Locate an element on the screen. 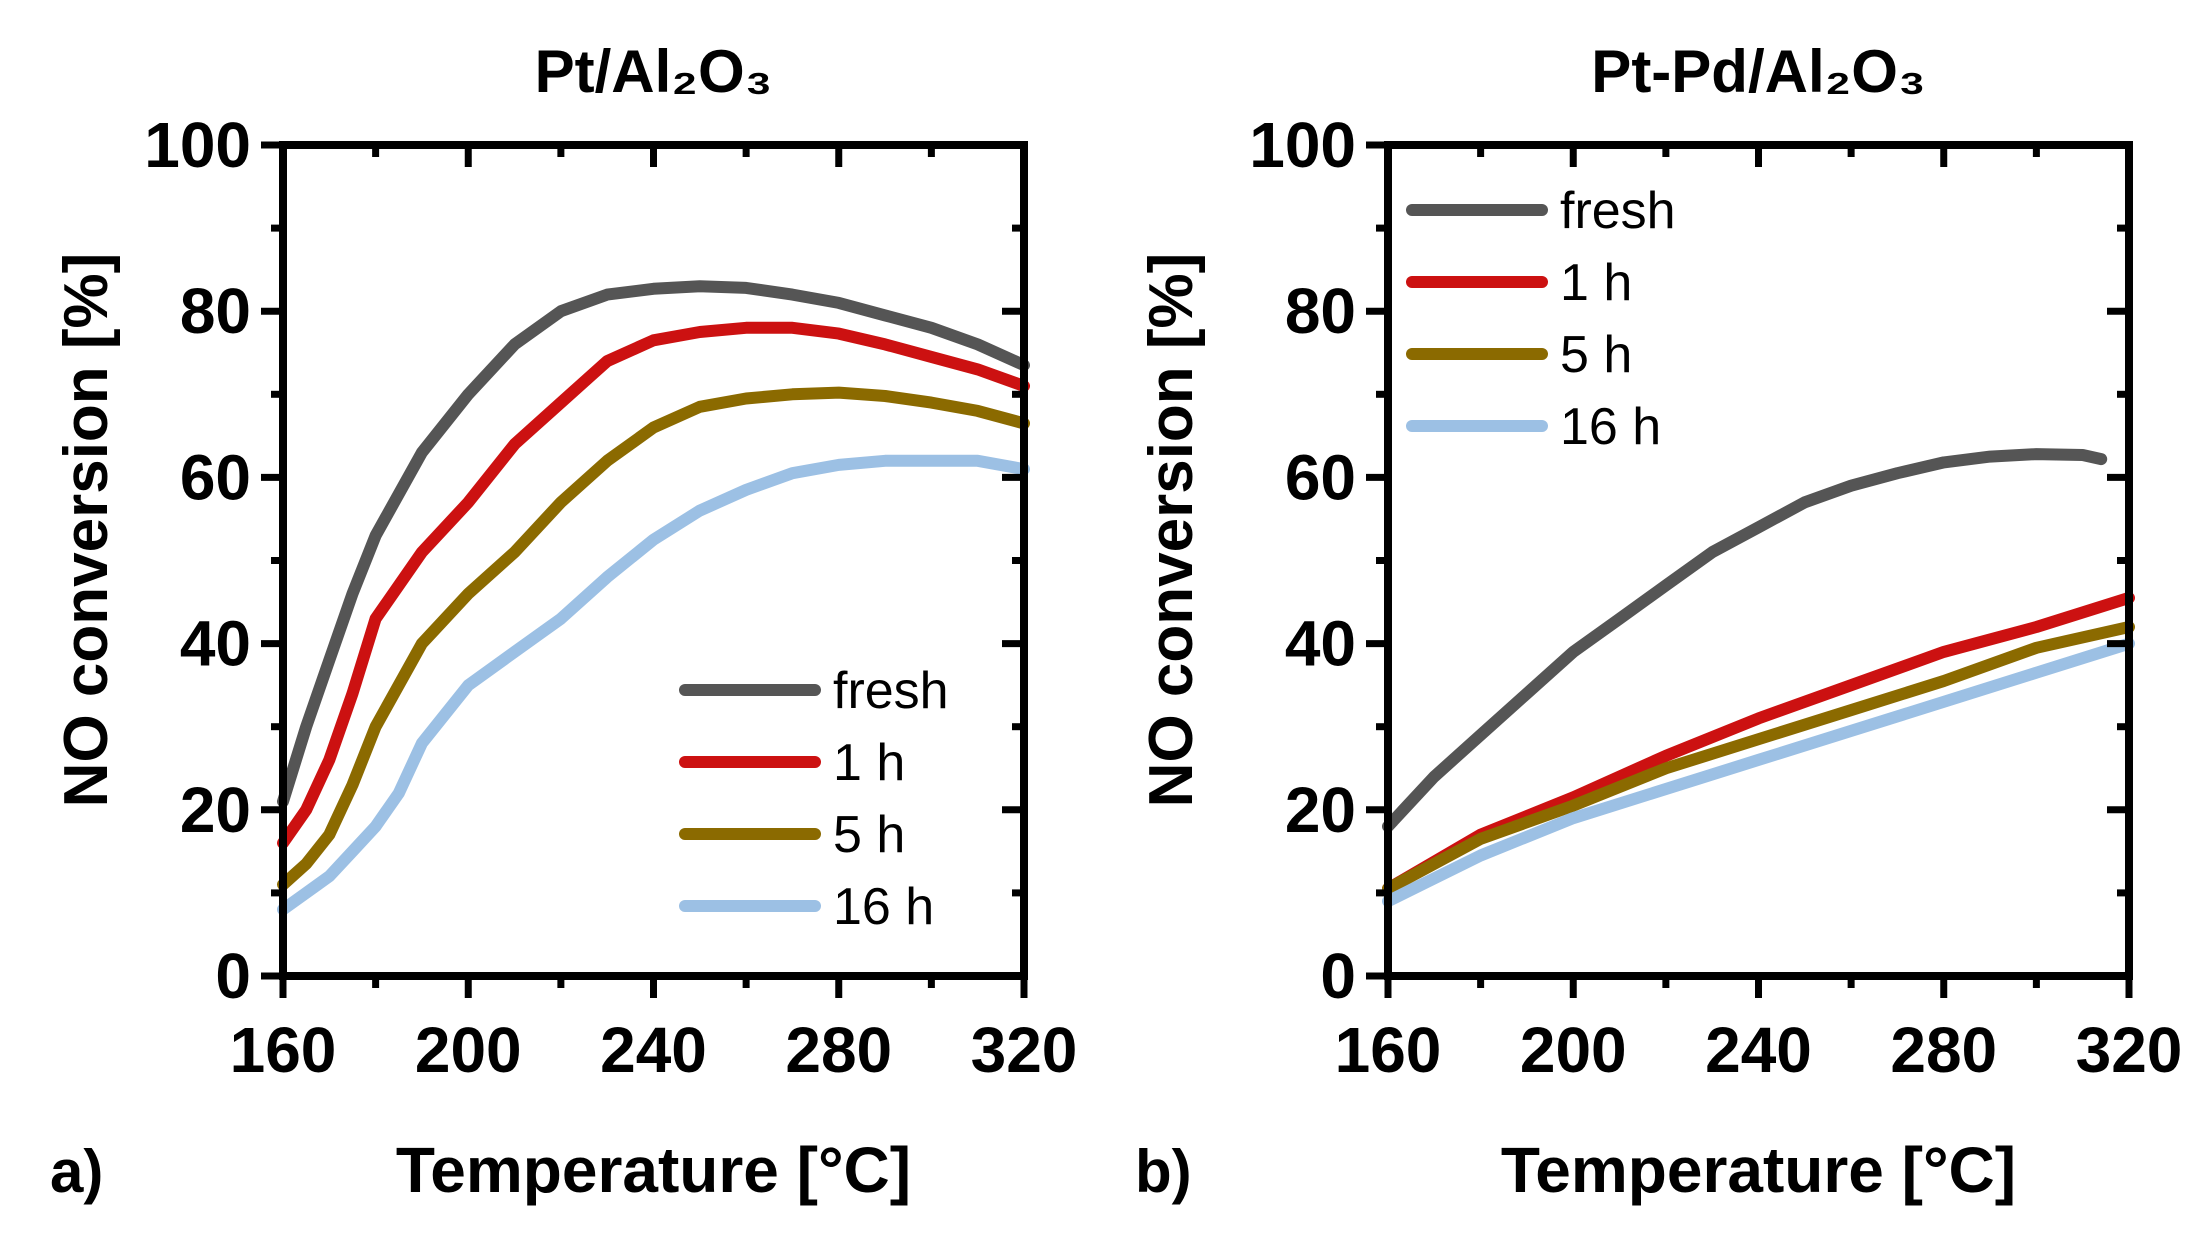 This screenshot has width=2198, height=1235. series-line-1h is located at coordinates (653, 585).